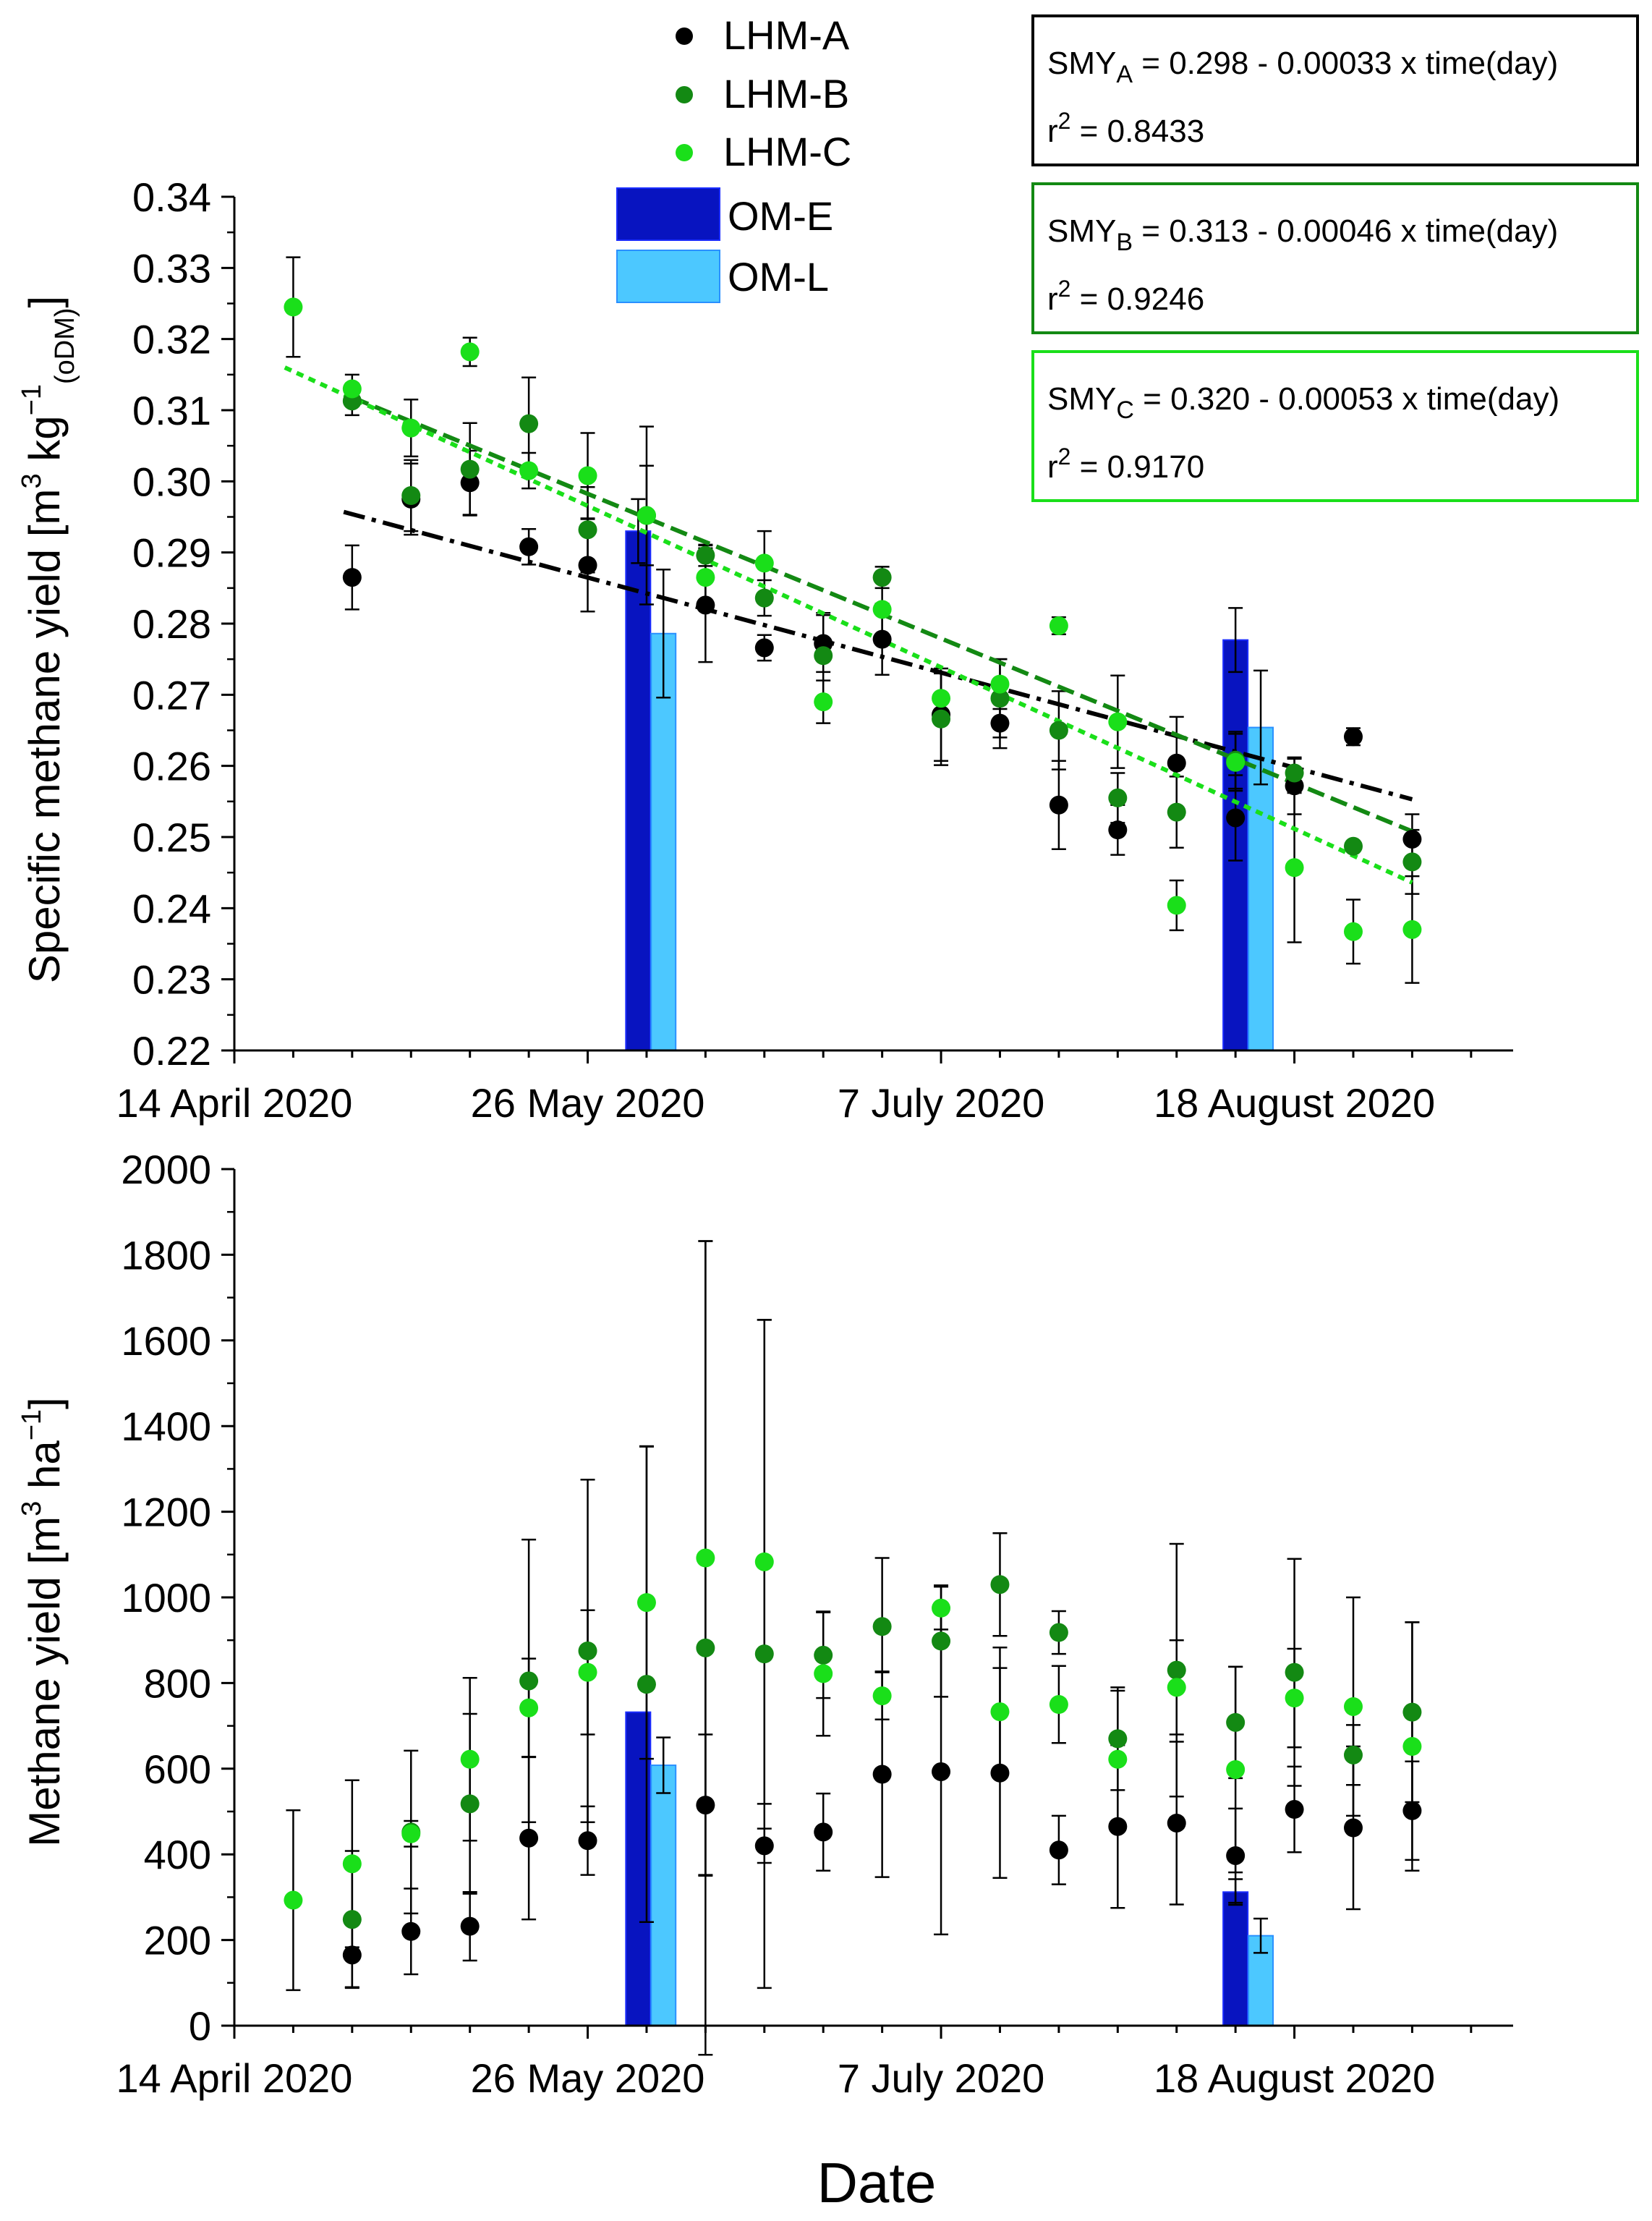 The height and width of the screenshot is (2221, 1652). What do you see at coordinates (787, 152) in the screenshot?
I see `legend-label-lhm-c: LHM-C` at bounding box center [787, 152].